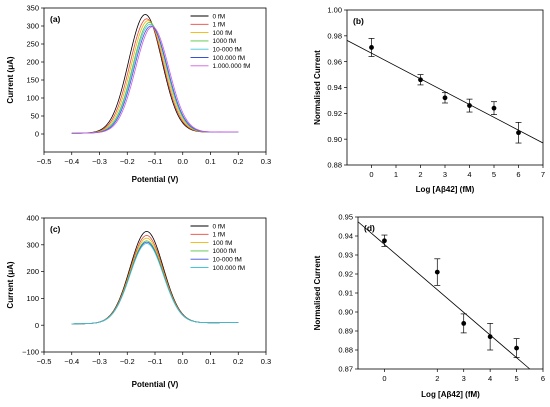 This screenshot has height=407, width=550. What do you see at coordinates (55, 19) in the screenshot?
I see `panel-label: (a)` at bounding box center [55, 19].